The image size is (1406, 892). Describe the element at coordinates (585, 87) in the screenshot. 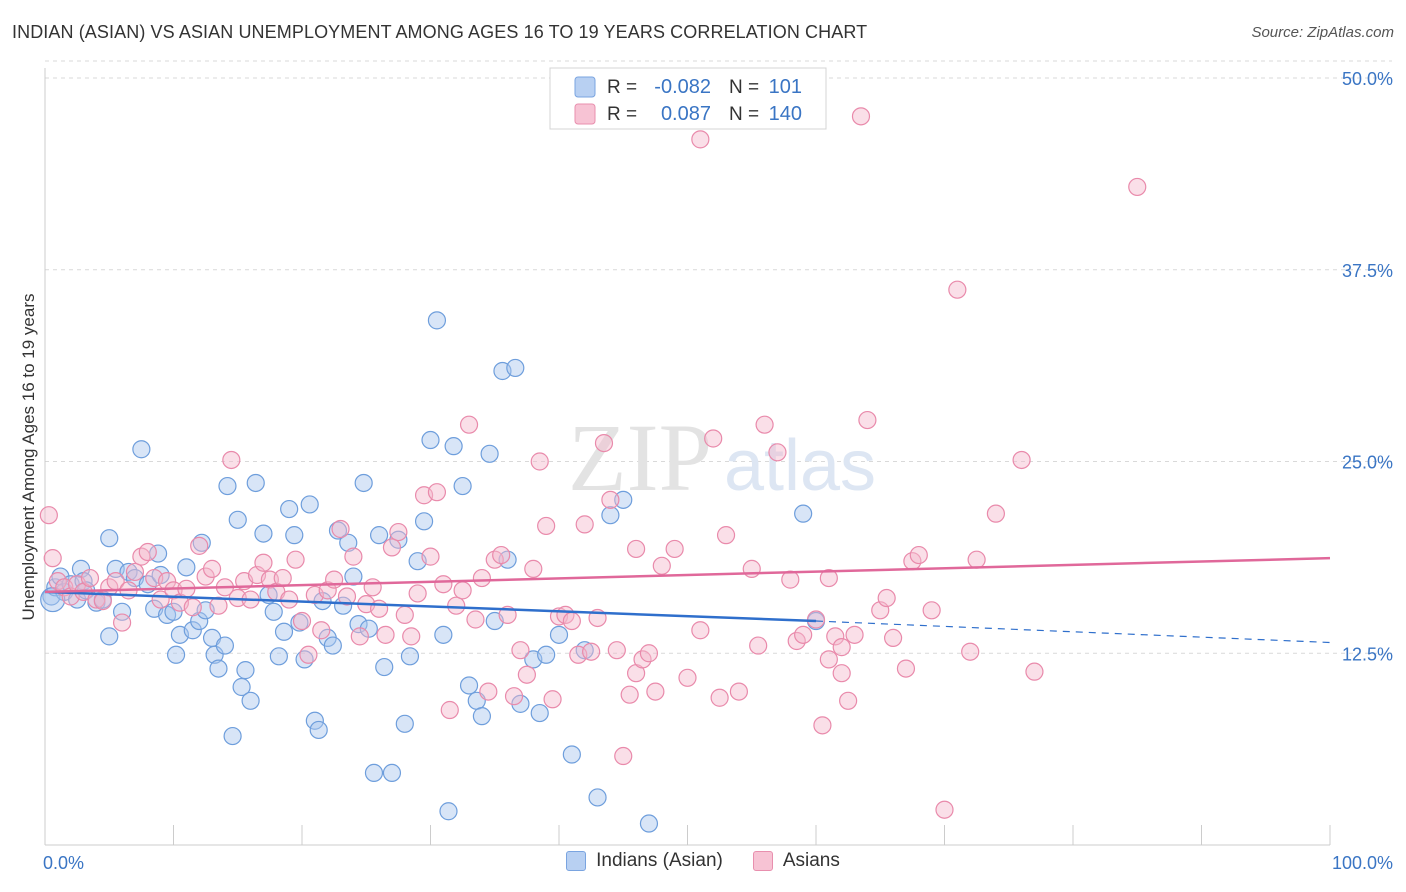

I see `legend-top-swatch-blue` at that location.